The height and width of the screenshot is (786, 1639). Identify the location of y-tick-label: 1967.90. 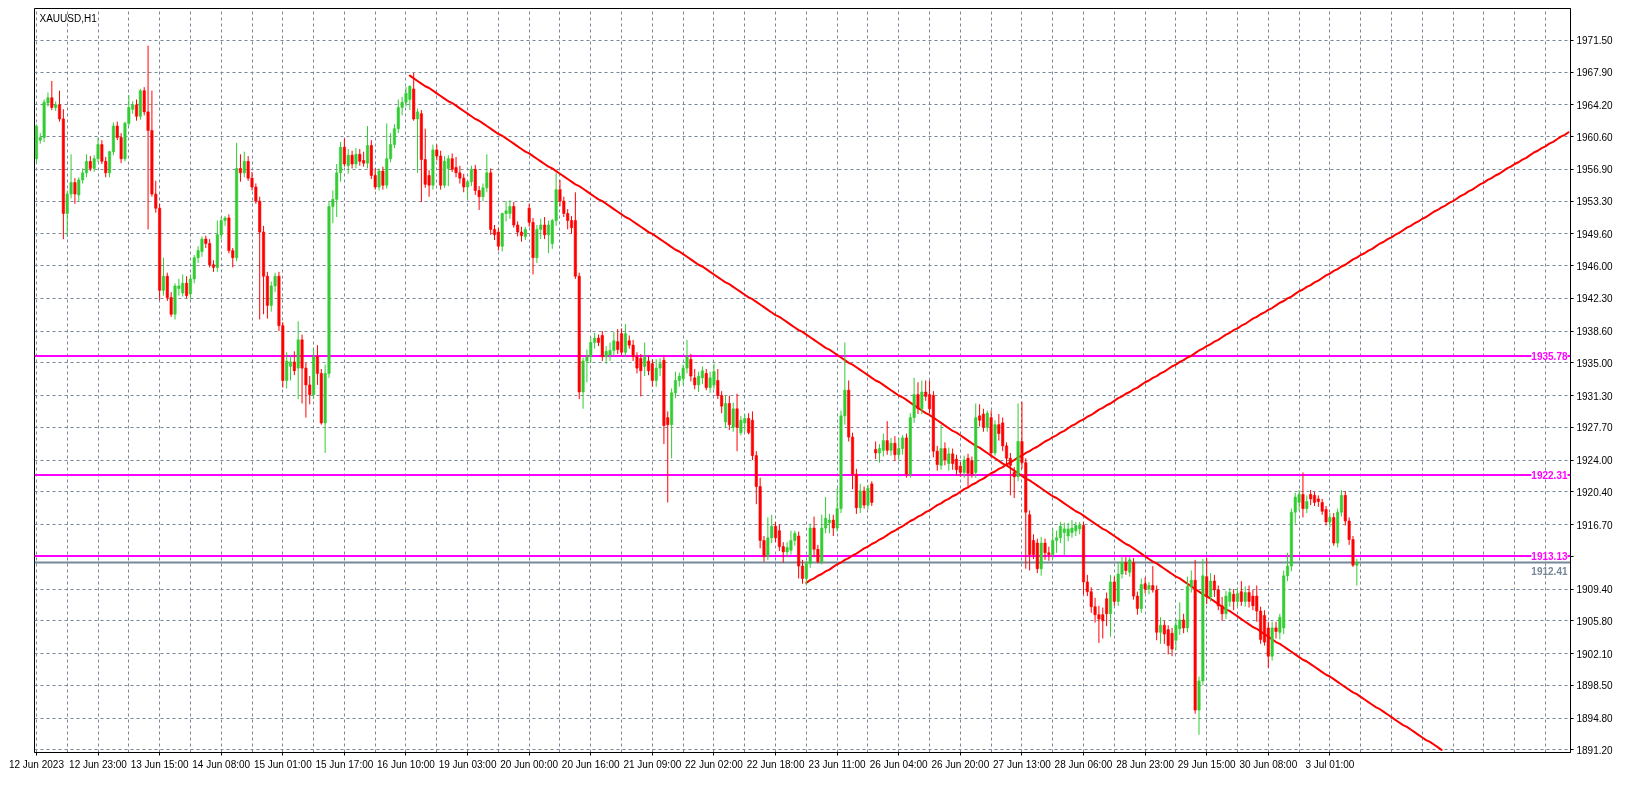
(1595, 73).